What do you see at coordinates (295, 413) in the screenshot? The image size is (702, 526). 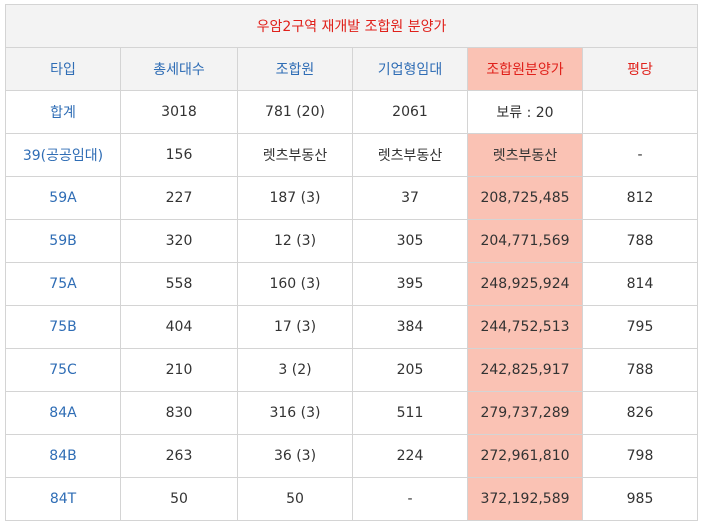 I see `members-cell: 316 (3)` at bounding box center [295, 413].